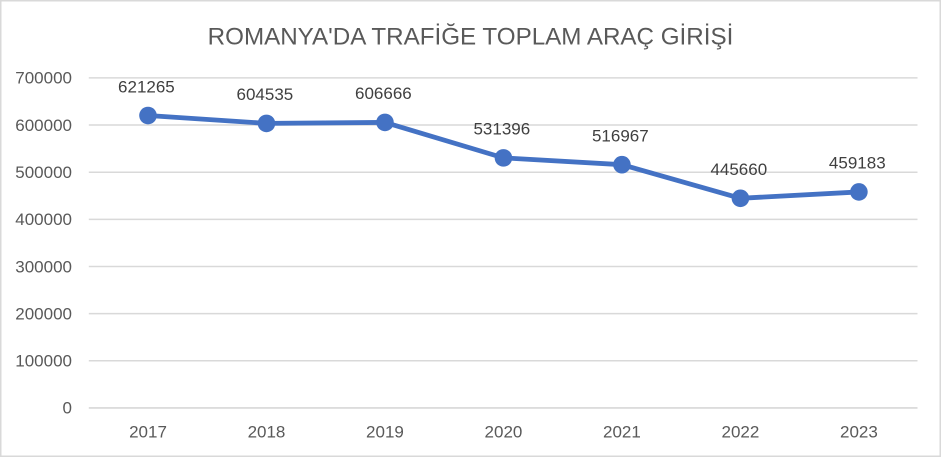 The height and width of the screenshot is (462, 941). I want to click on svg-text: 621265, so click(146, 86).